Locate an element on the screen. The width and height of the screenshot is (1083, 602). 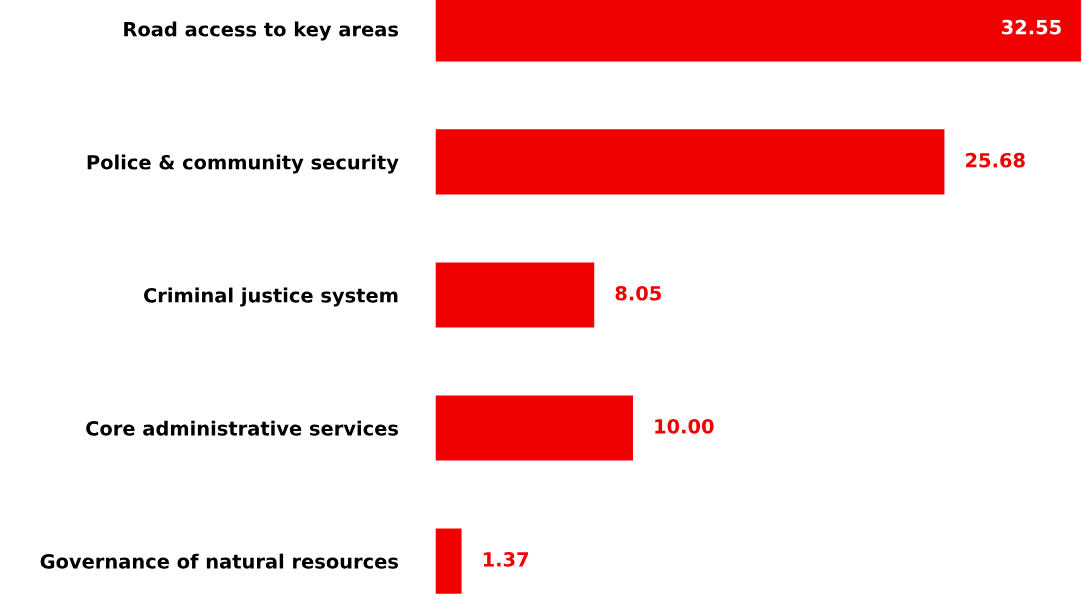
y-tick-label: Core administrative services is located at coordinates (242, 428).